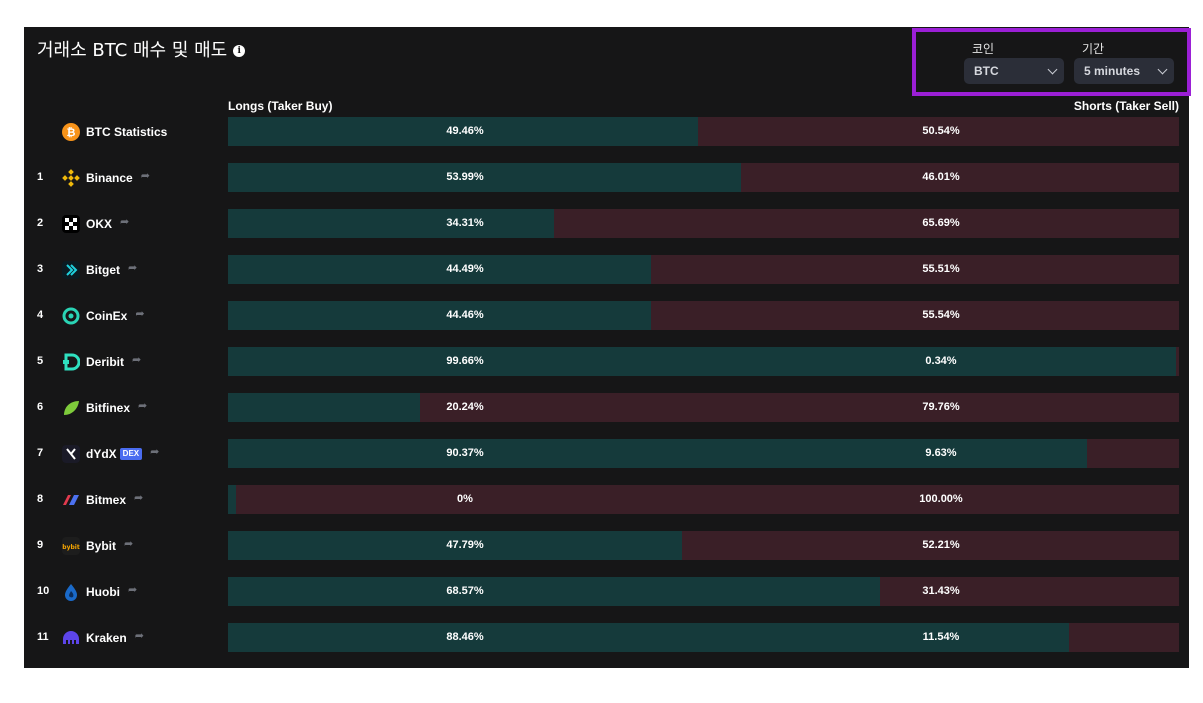 The width and height of the screenshot is (1203, 703). Describe the element at coordinates (465, 269) in the screenshot. I see `long-percentage: 44.49%` at that location.